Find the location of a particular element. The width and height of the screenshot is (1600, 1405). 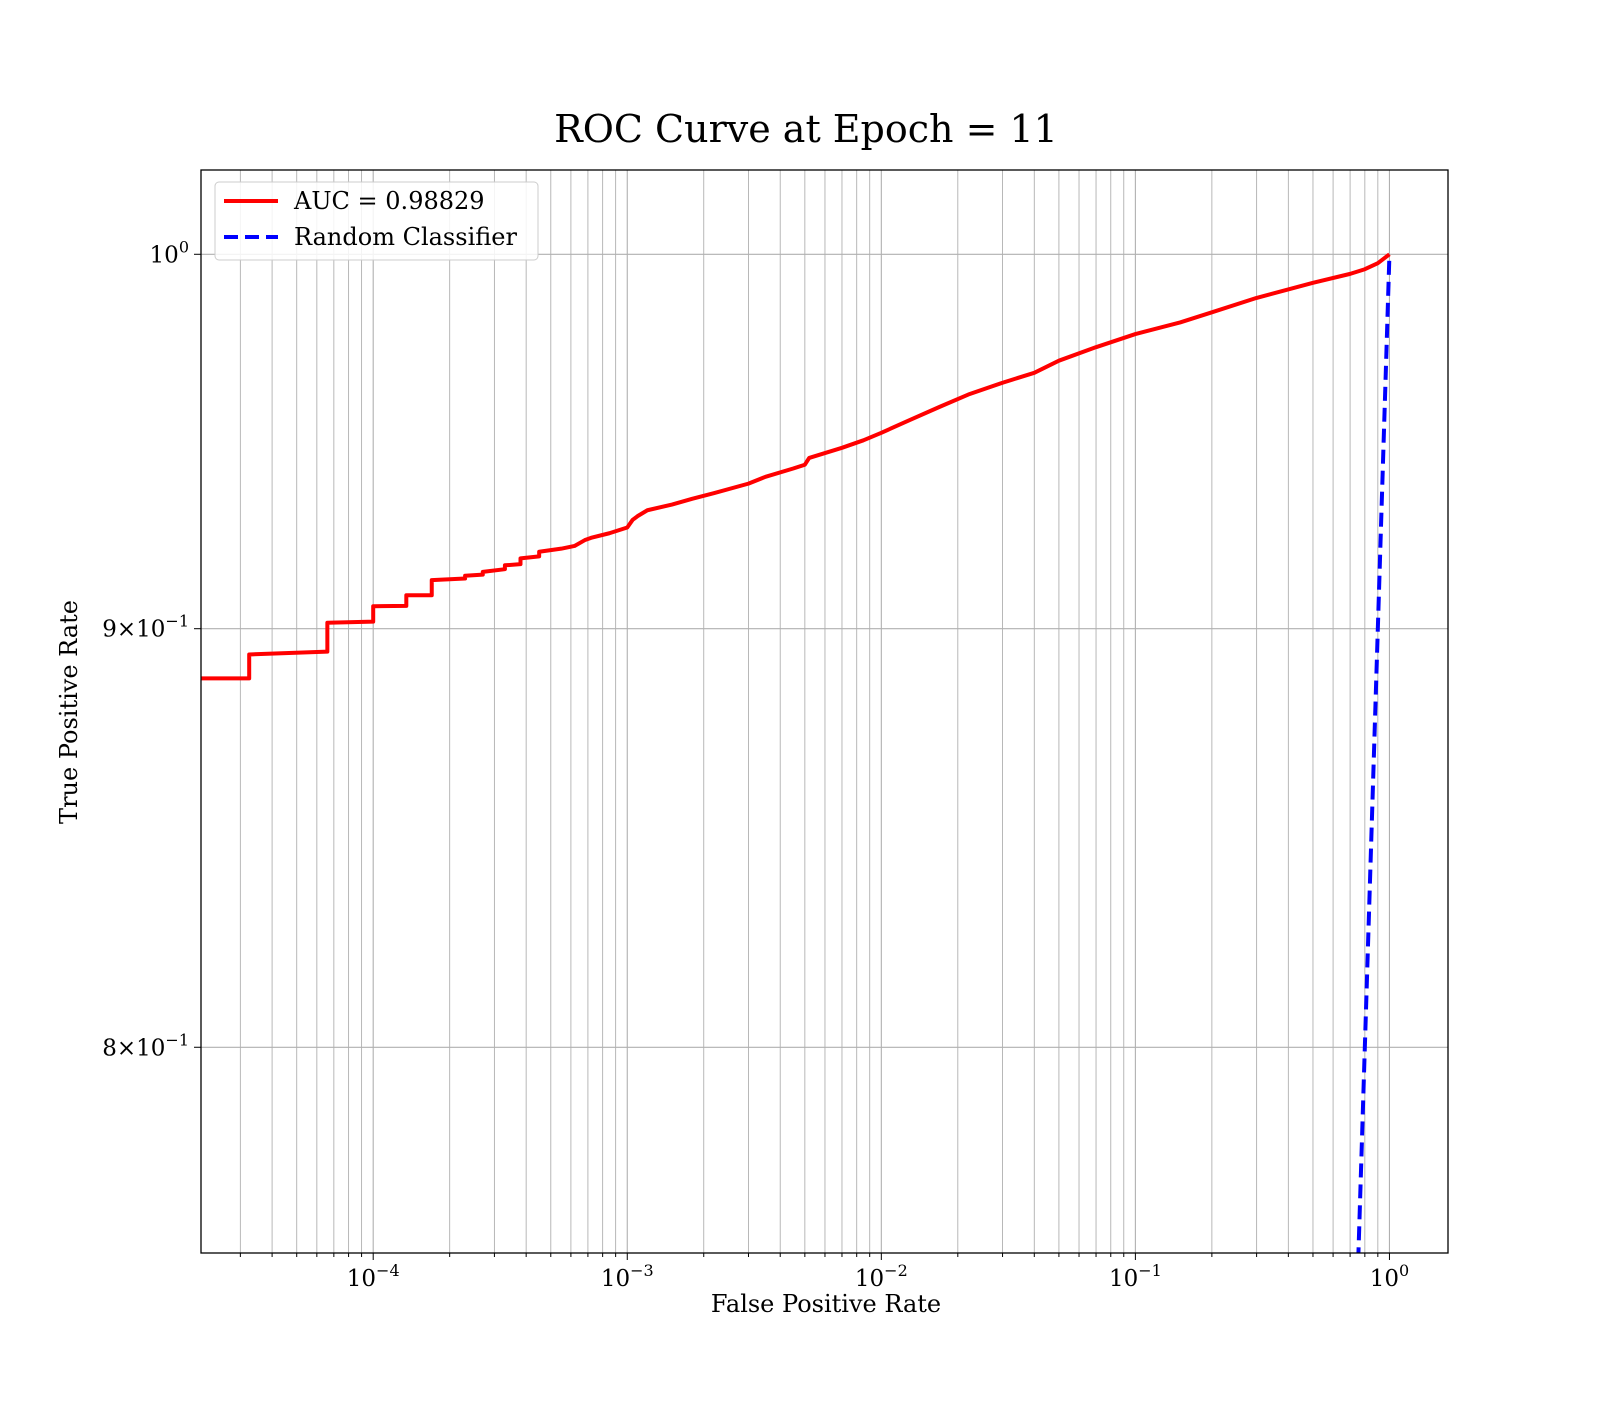

legend: AUC = 0.98829 Random Classifier is located at coordinates (376, 221).